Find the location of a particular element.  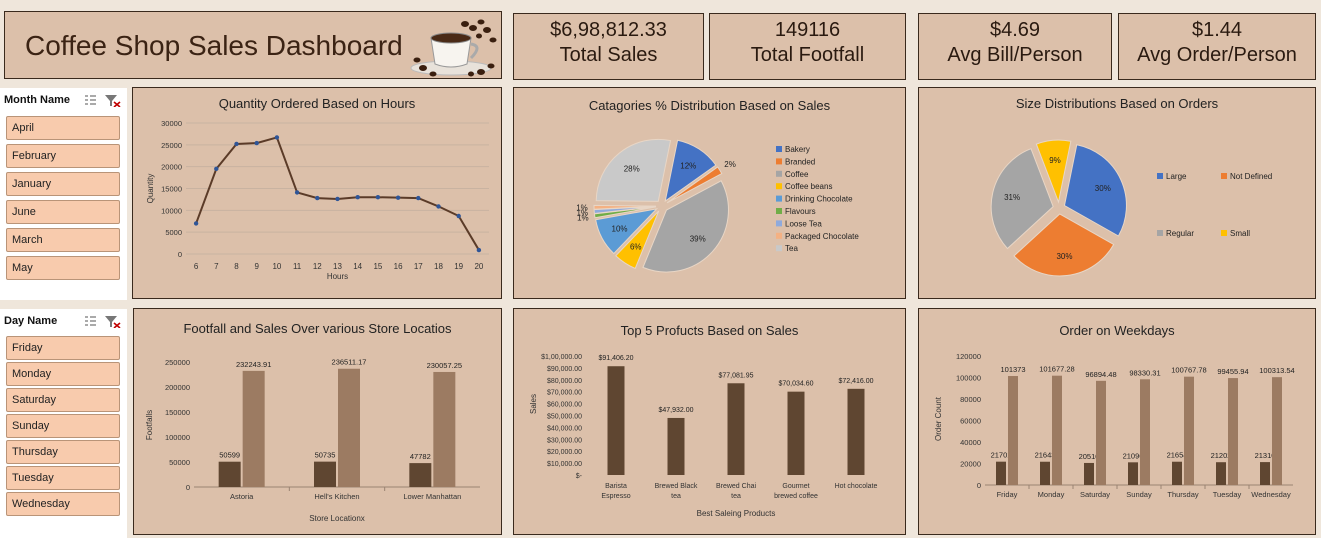

y-tick-label: 150000 is located at coordinates (177, 412).